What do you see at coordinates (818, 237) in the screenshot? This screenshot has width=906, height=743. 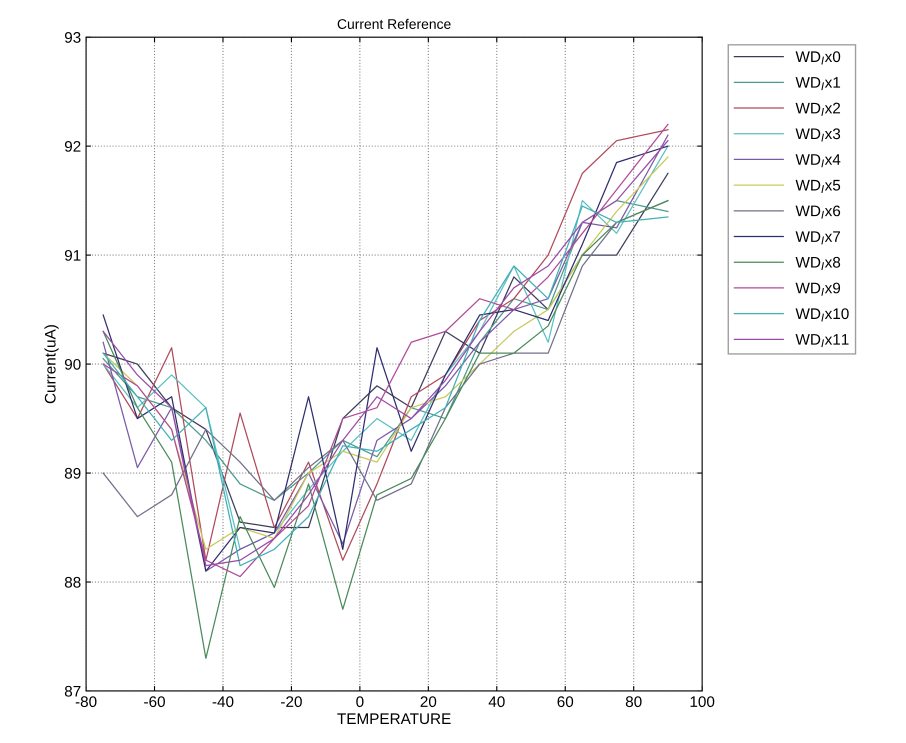 I see `legend-label: WD$_{I}$x7` at bounding box center [818, 237].